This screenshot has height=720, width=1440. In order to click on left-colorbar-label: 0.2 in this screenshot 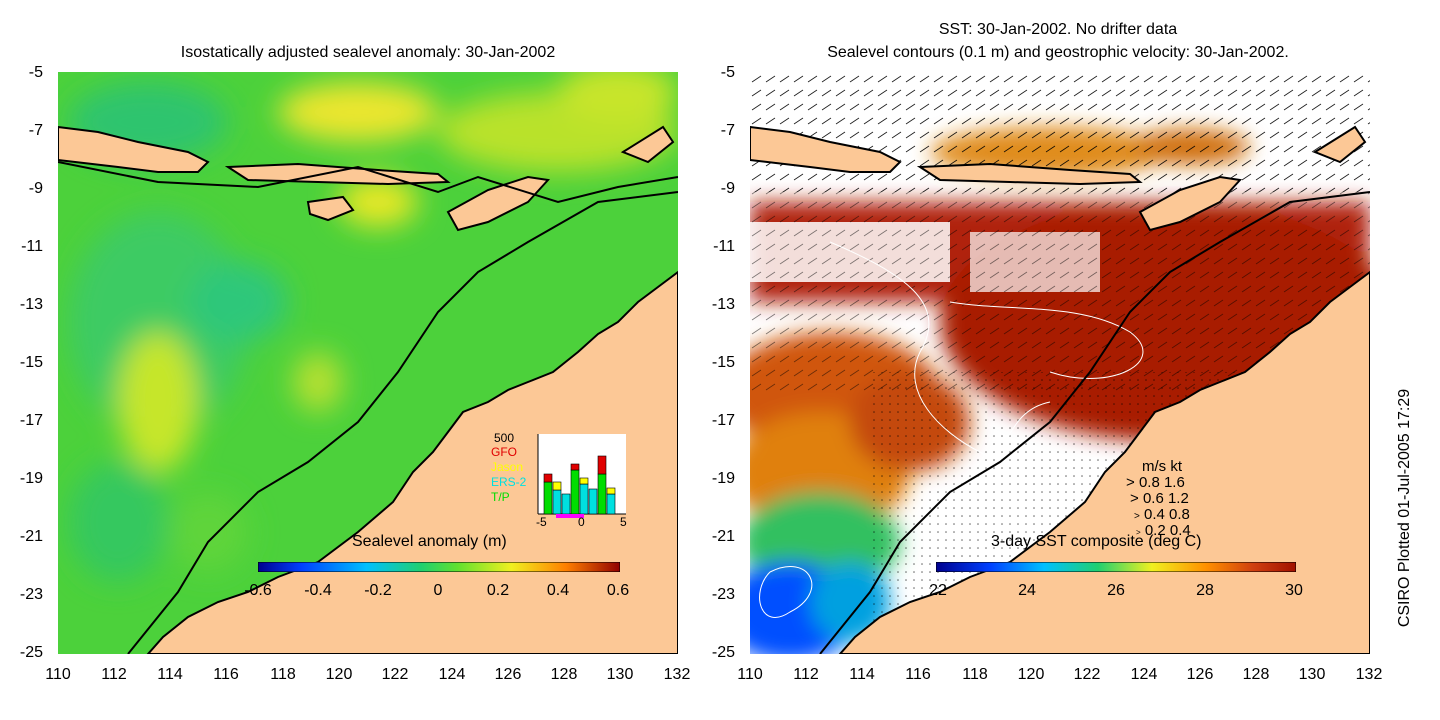, I will do `click(498, 590)`.